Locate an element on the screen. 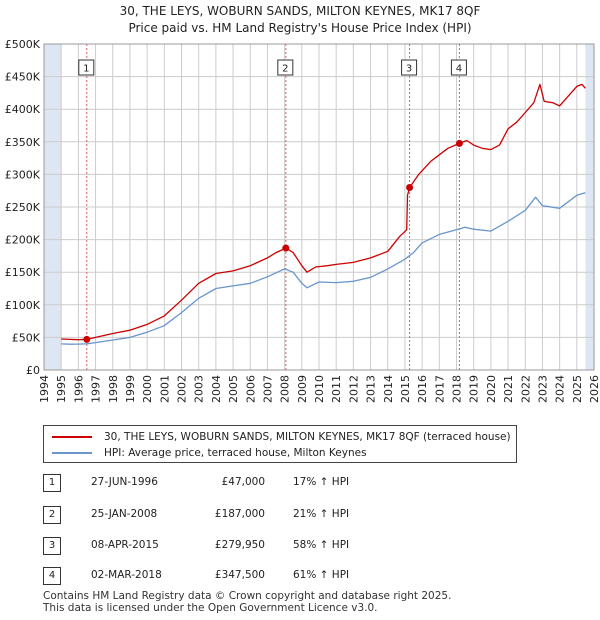  x-tick-label: 2015 is located at coordinates (405, 389).